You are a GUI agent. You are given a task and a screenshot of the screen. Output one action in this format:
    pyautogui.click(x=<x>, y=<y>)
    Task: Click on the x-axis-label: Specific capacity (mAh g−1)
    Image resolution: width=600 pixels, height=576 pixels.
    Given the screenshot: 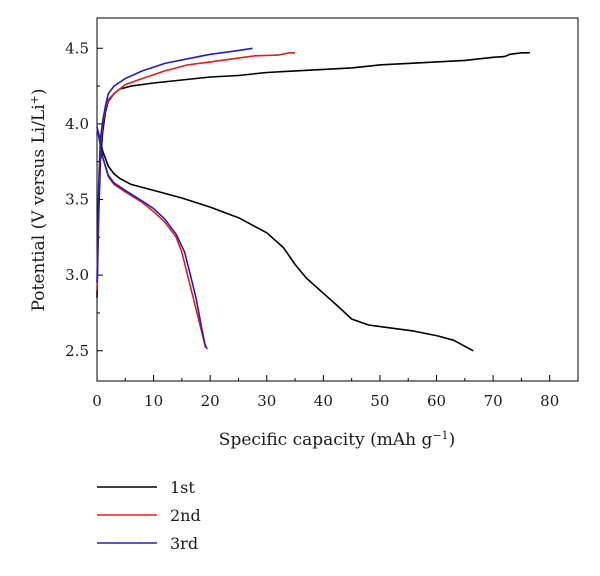 What is the action you would take?
    pyautogui.click(x=337, y=440)
    